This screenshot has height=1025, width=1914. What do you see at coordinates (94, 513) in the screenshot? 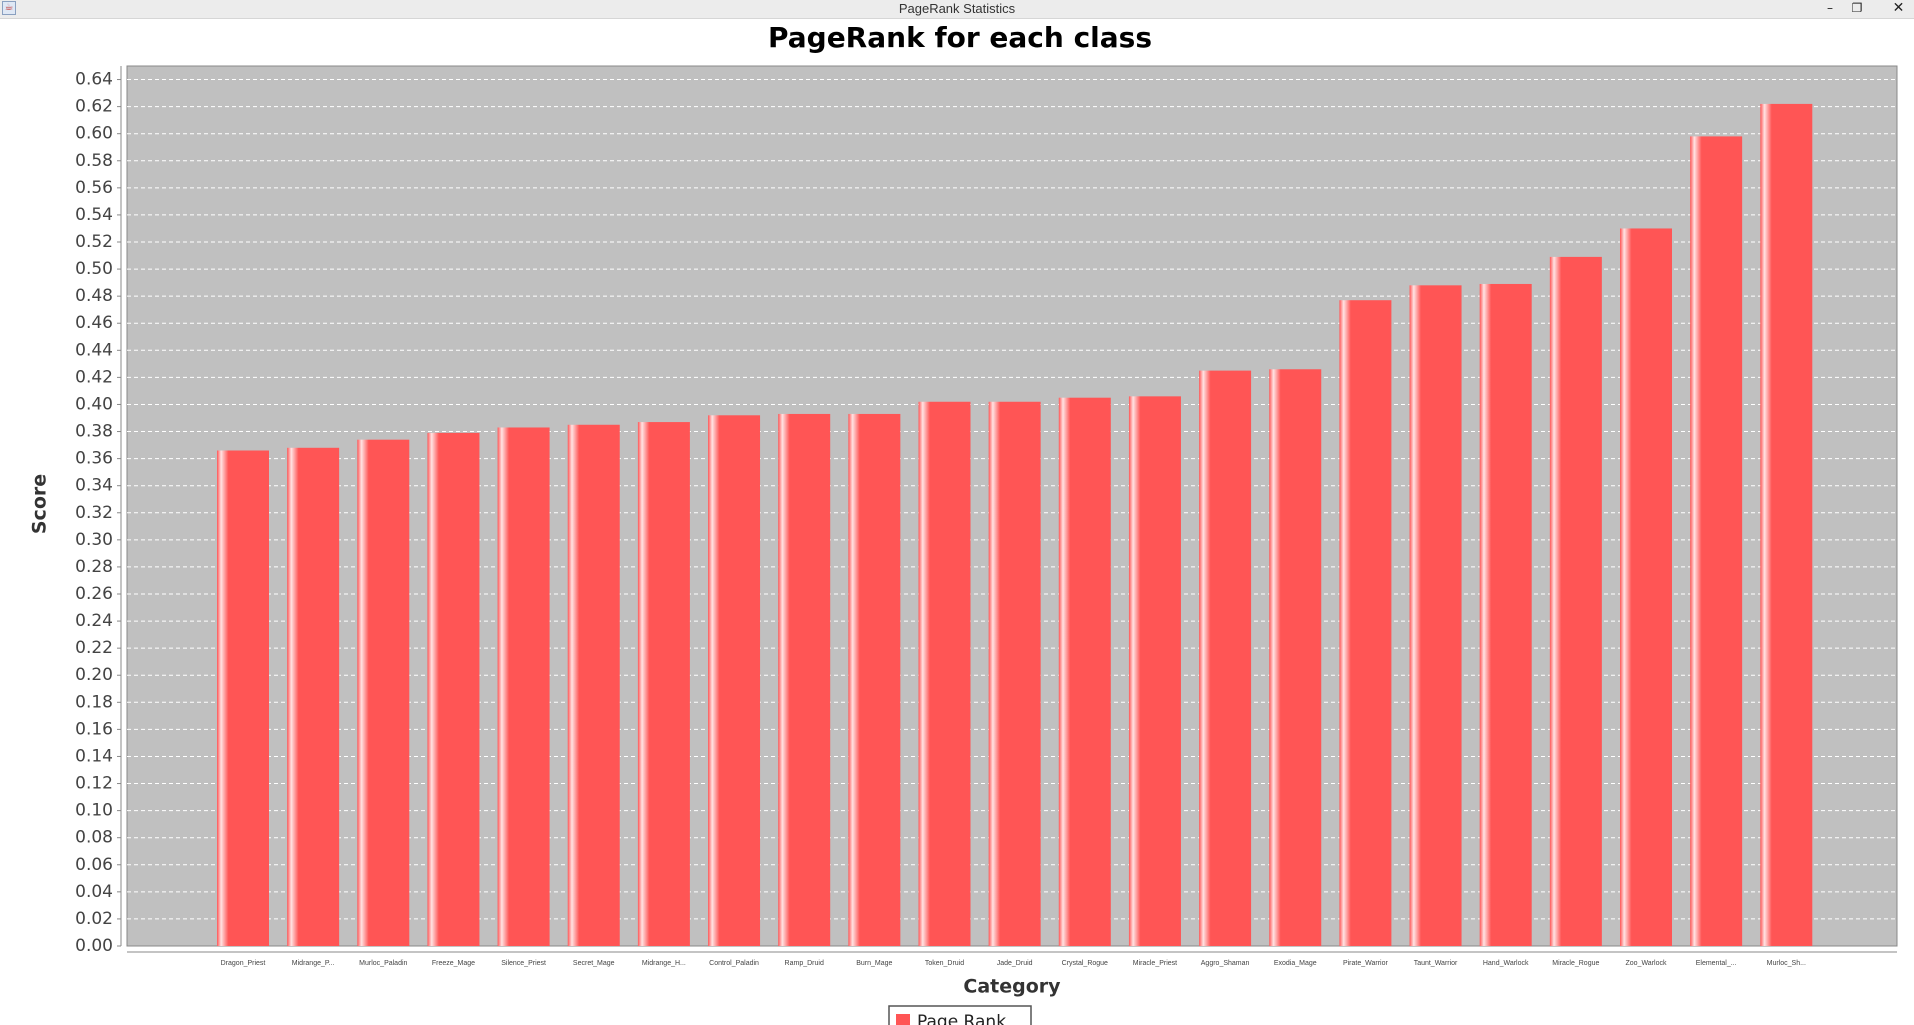
I see `y-tick-label: 0.32` at bounding box center [94, 513].